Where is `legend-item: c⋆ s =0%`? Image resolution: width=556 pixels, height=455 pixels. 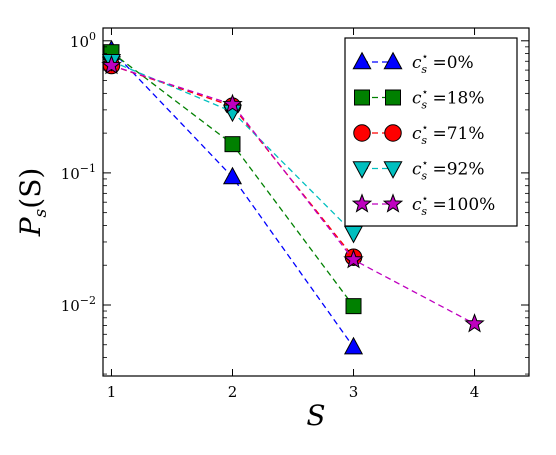 legend-item: c⋆ s =0% is located at coordinates (413, 63).